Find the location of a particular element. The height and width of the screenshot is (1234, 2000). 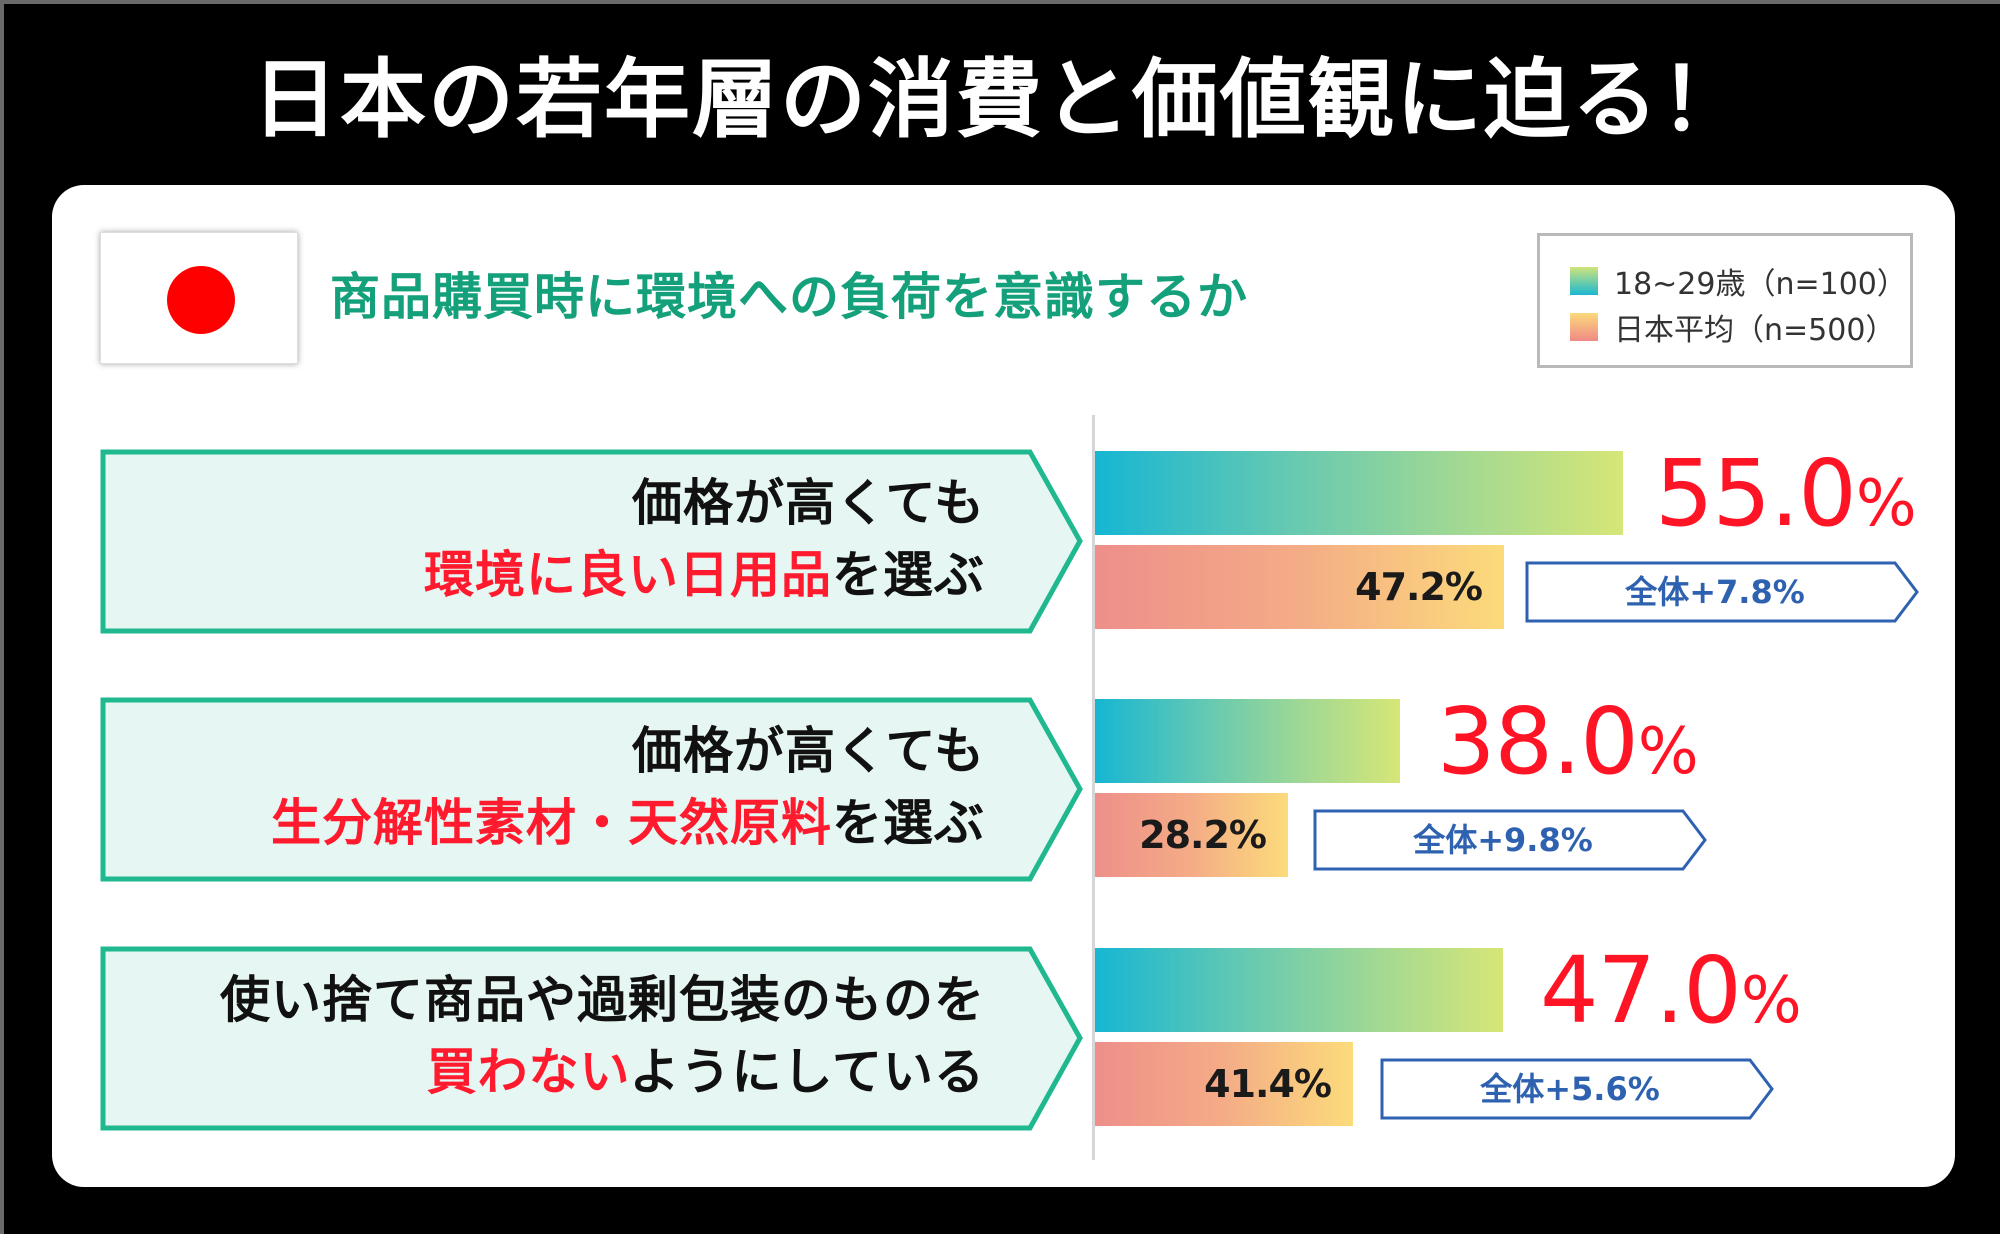

diff-tag-1: 全体+7.8% is located at coordinates (1730, 592).